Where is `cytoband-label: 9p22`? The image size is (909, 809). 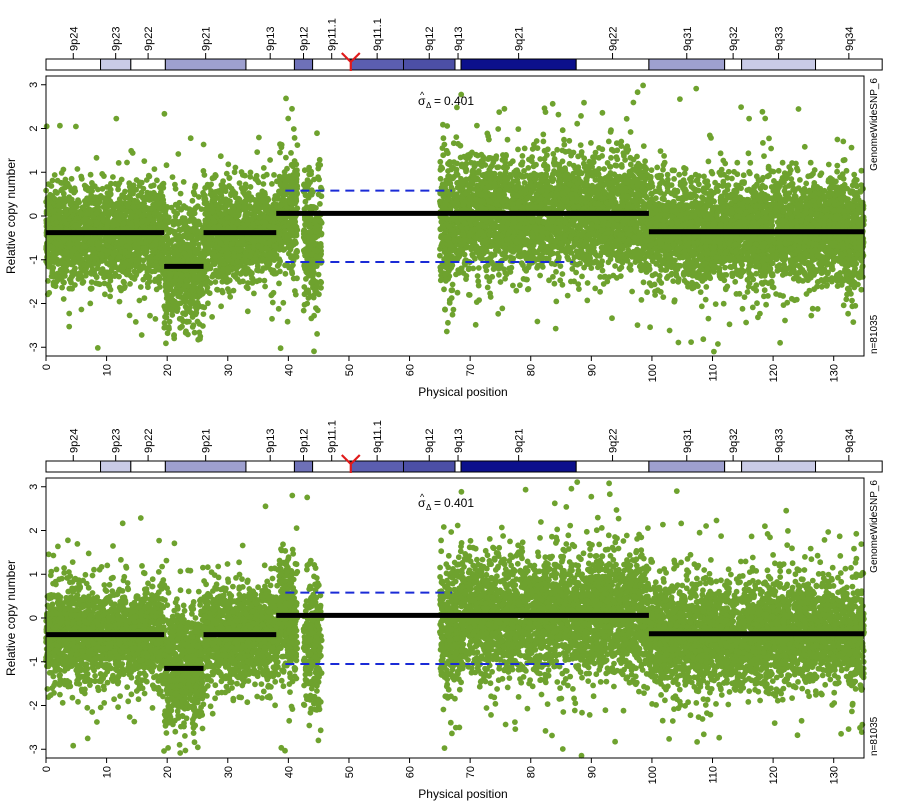
cytoband-label: 9p22 is located at coordinates (149, 39).